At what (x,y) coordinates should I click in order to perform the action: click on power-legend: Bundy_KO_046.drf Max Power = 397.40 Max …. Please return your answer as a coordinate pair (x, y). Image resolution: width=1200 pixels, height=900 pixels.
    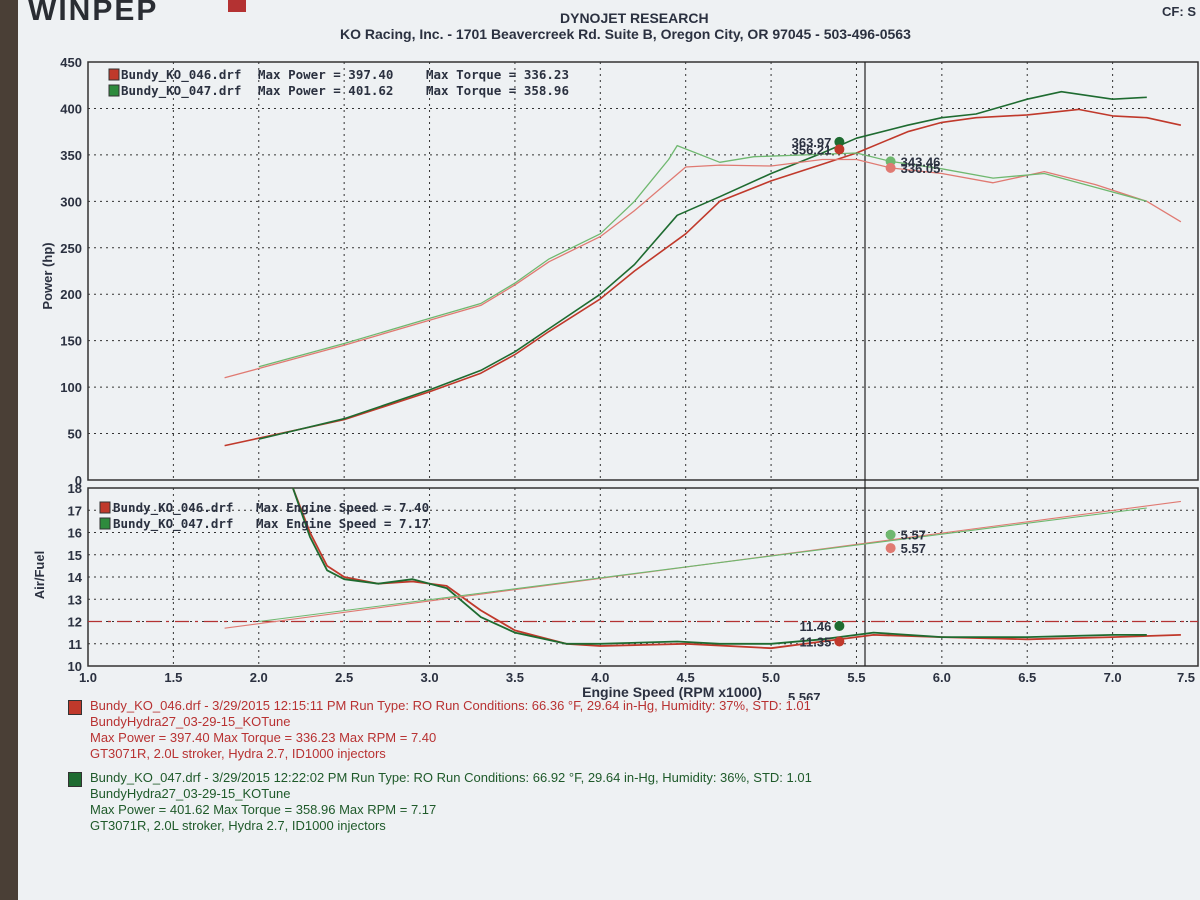
    Looking at the image, I should click on (338, 83).